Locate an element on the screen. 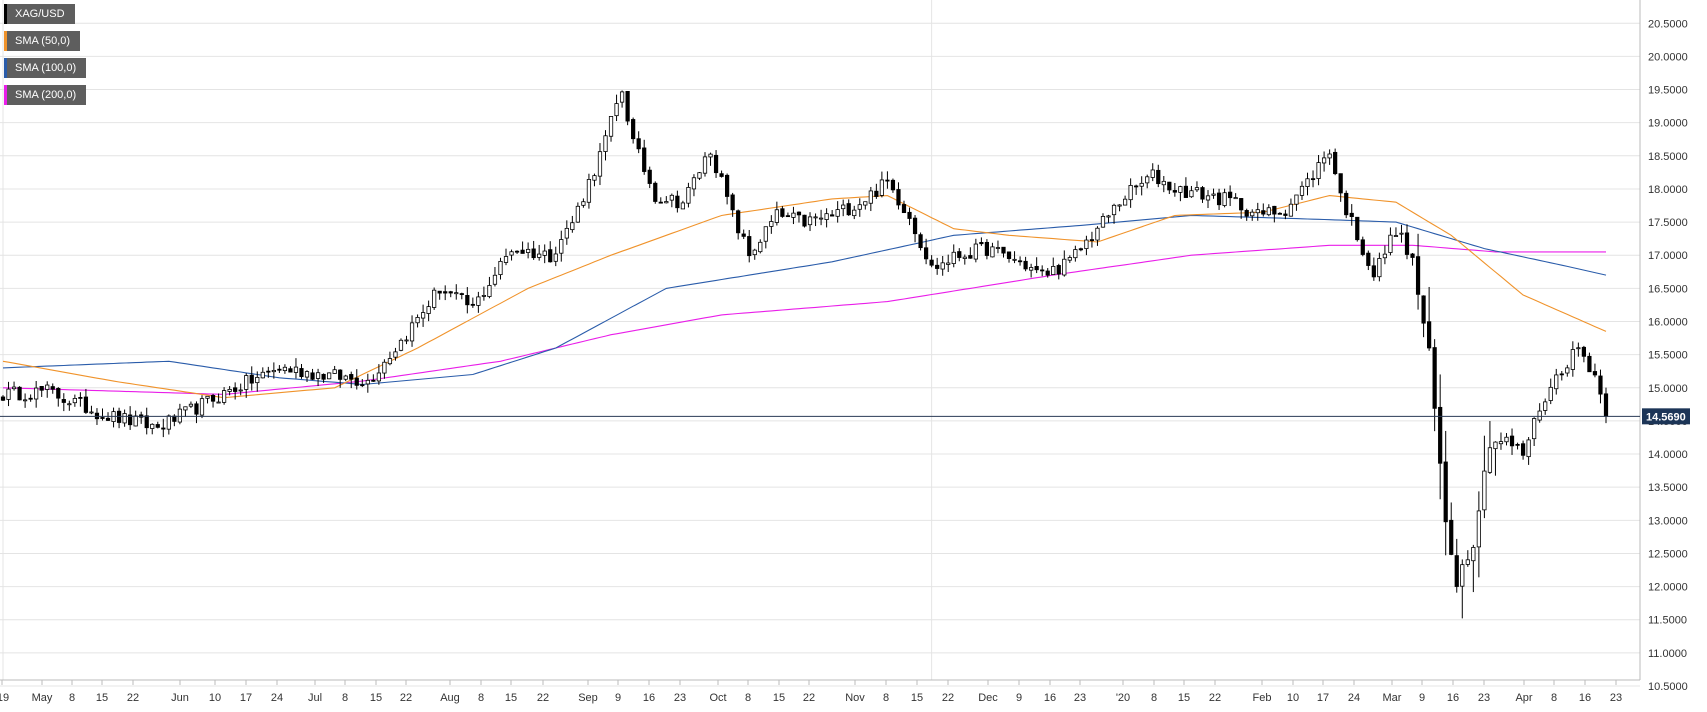 The width and height of the screenshot is (1707, 712). x-tick-label: Nov is located at coordinates (855, 698).